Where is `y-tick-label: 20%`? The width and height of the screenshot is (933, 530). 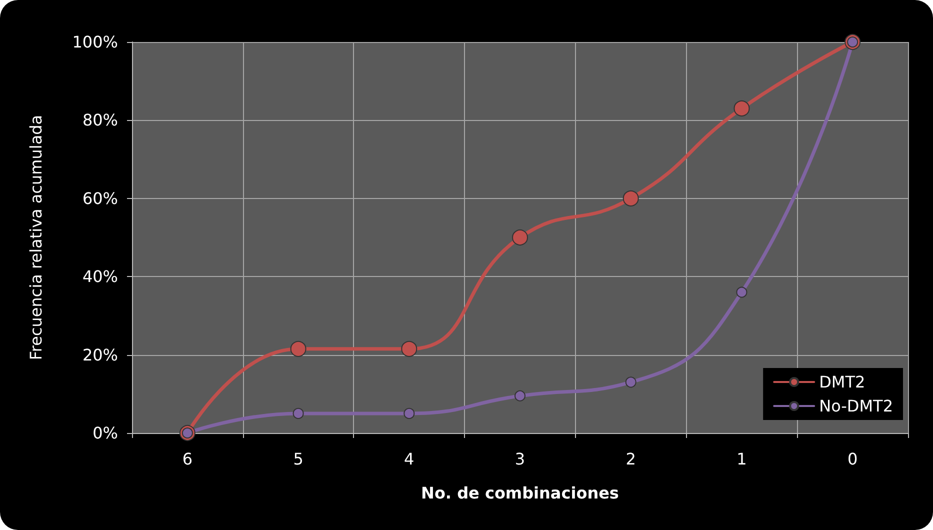
y-tick-label: 20% is located at coordinates (100, 354).